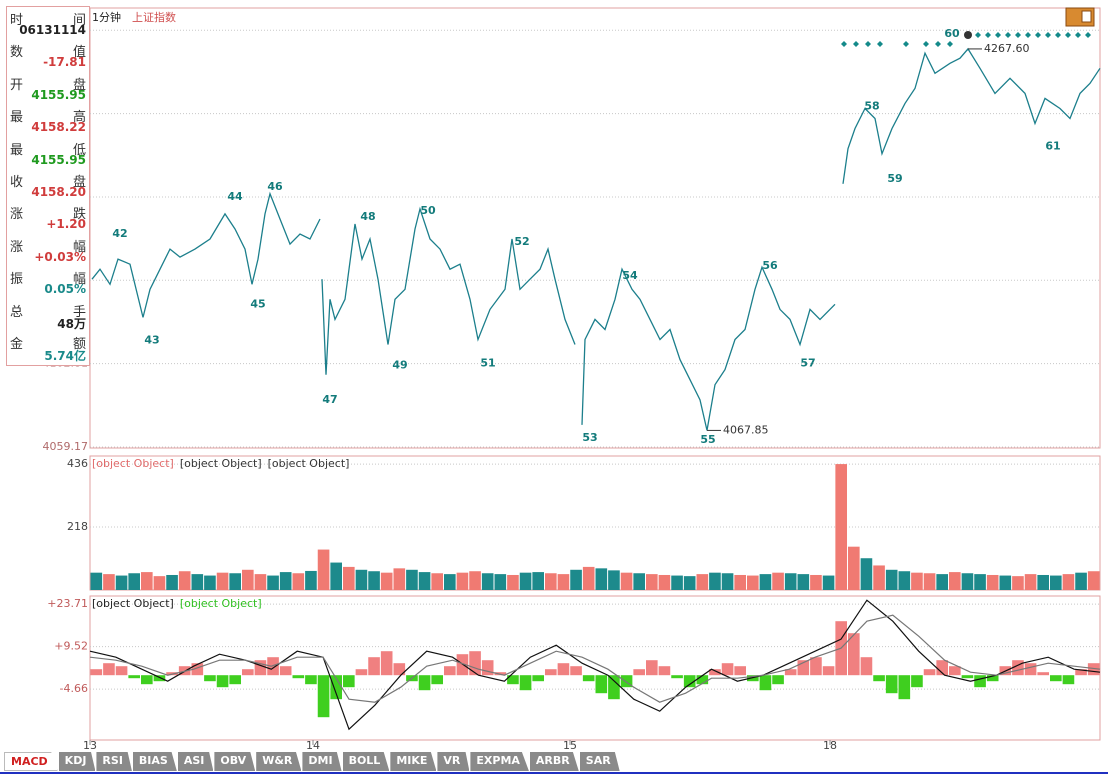  I want to click on x-tick-label: 15, so click(570, 745).